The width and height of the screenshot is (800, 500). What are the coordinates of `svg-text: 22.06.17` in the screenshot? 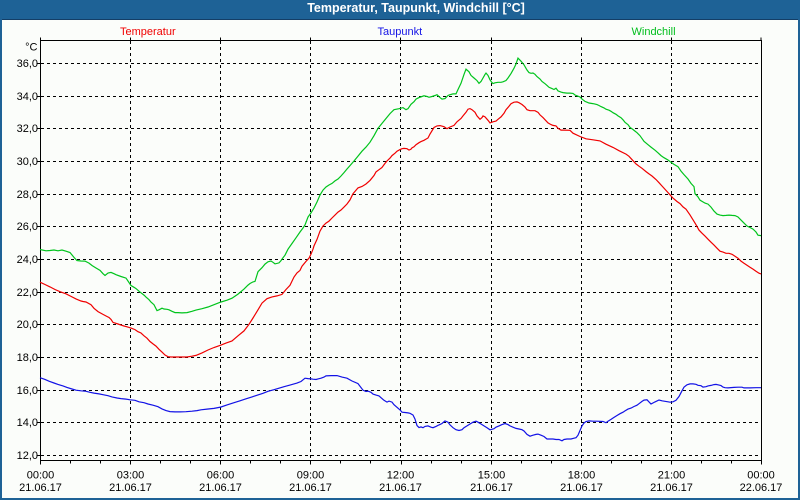 It's located at (761, 488).